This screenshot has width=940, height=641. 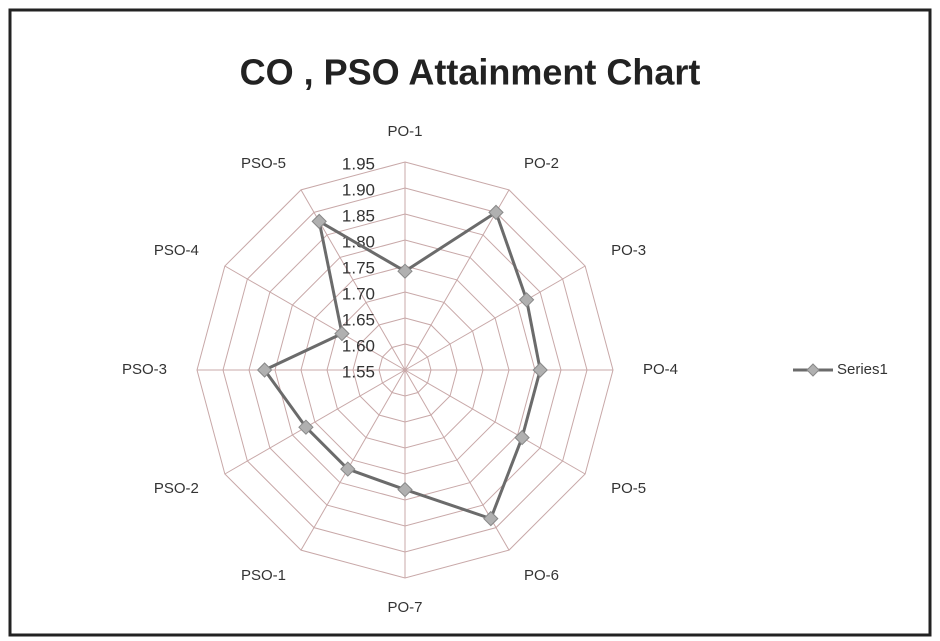 I want to click on r-tick-label: 1.70, so click(x=358, y=293).